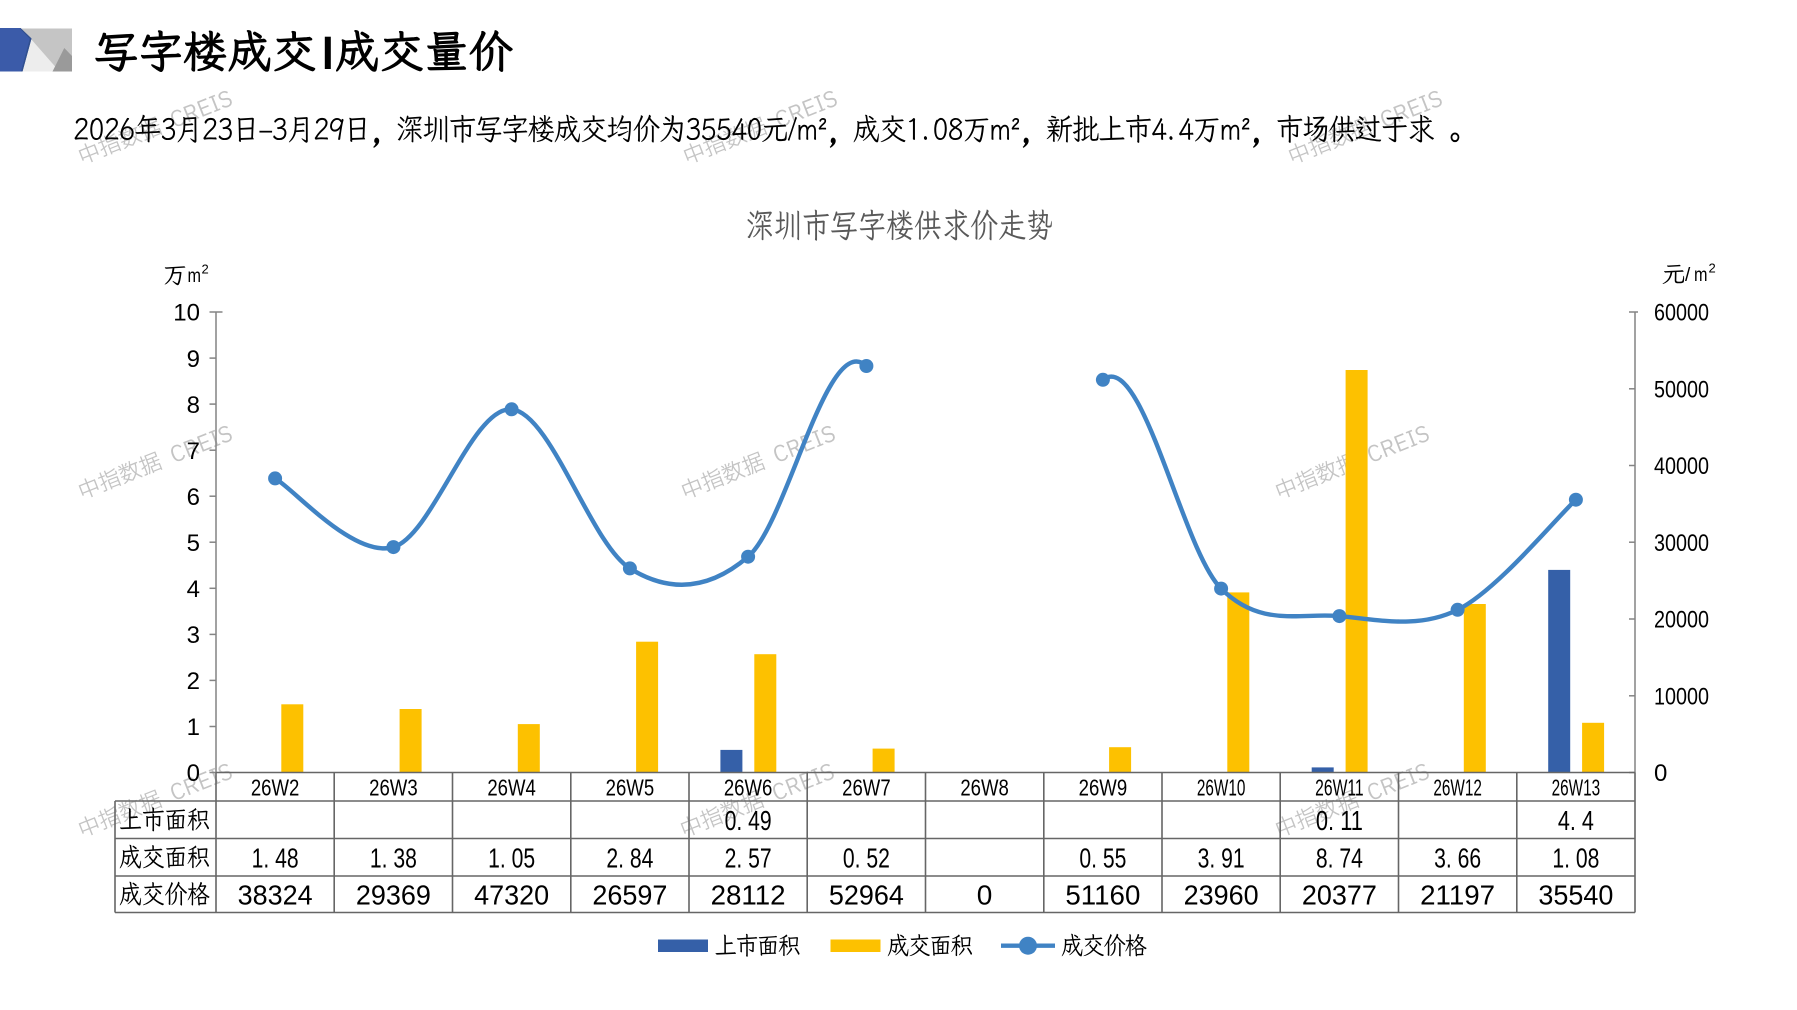  Describe the element at coordinates (1457, 788) in the screenshot. I see `svg-text: 26W12` at that location.